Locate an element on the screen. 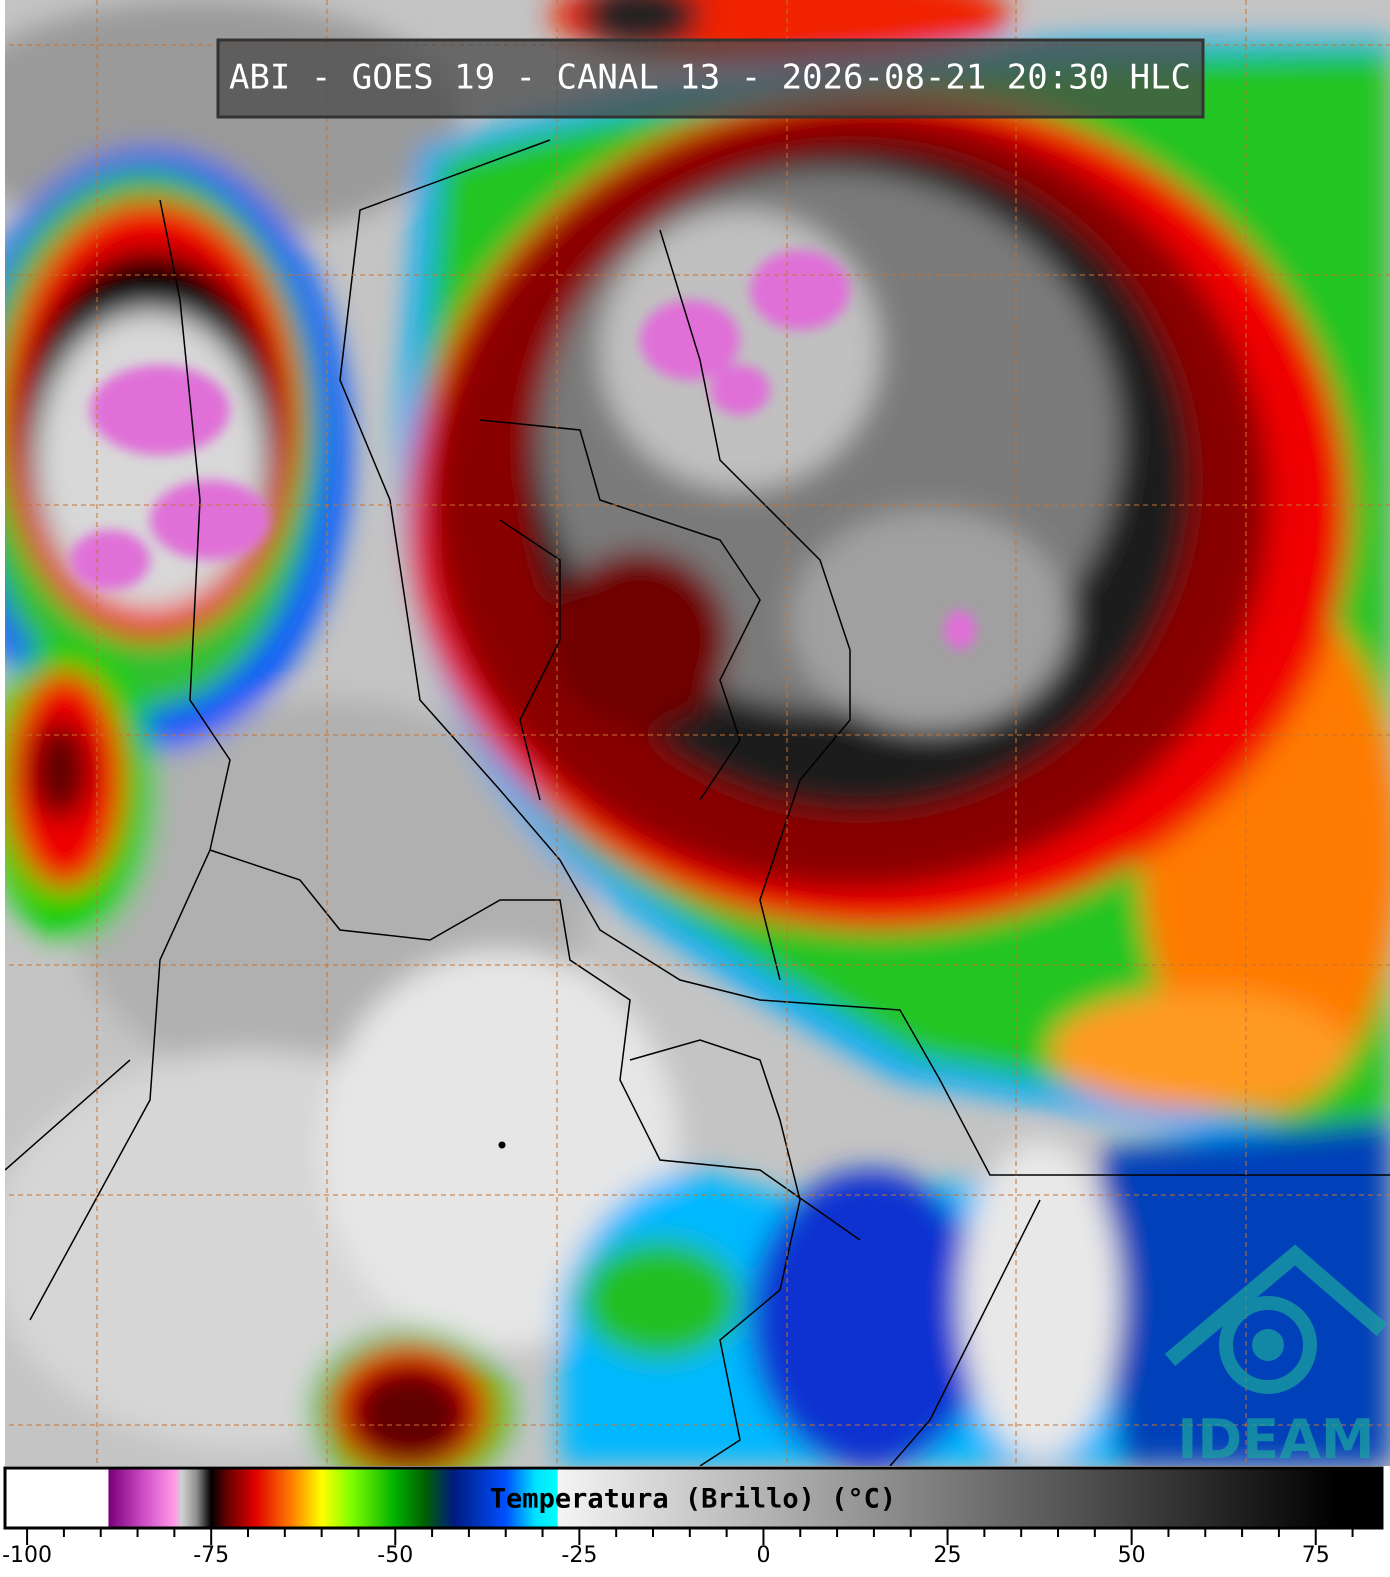  tick-label: 25 is located at coordinates (948, 1555).